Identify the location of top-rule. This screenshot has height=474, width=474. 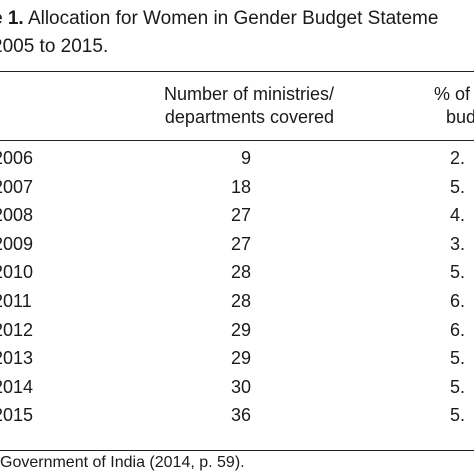
(237, 71).